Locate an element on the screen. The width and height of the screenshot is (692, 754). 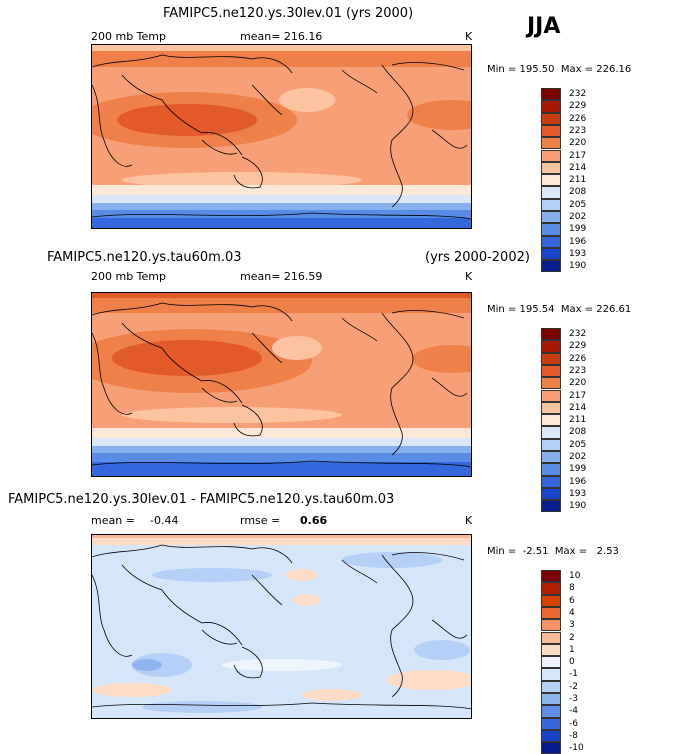
panel2-mean: mean= 216.59 is located at coordinates (281, 276).